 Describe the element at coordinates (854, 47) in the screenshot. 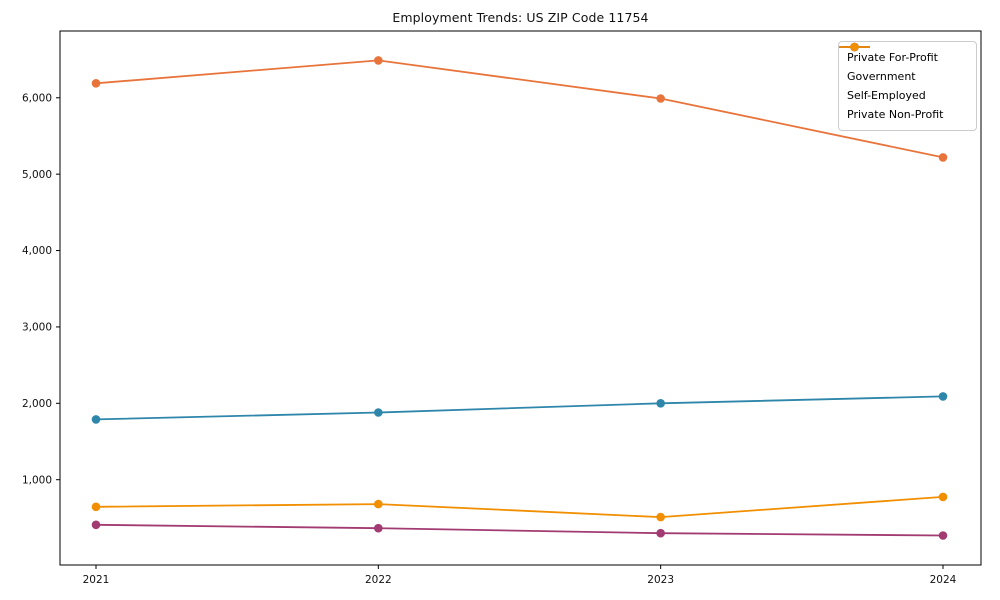

I see `legend-line-marker` at that location.